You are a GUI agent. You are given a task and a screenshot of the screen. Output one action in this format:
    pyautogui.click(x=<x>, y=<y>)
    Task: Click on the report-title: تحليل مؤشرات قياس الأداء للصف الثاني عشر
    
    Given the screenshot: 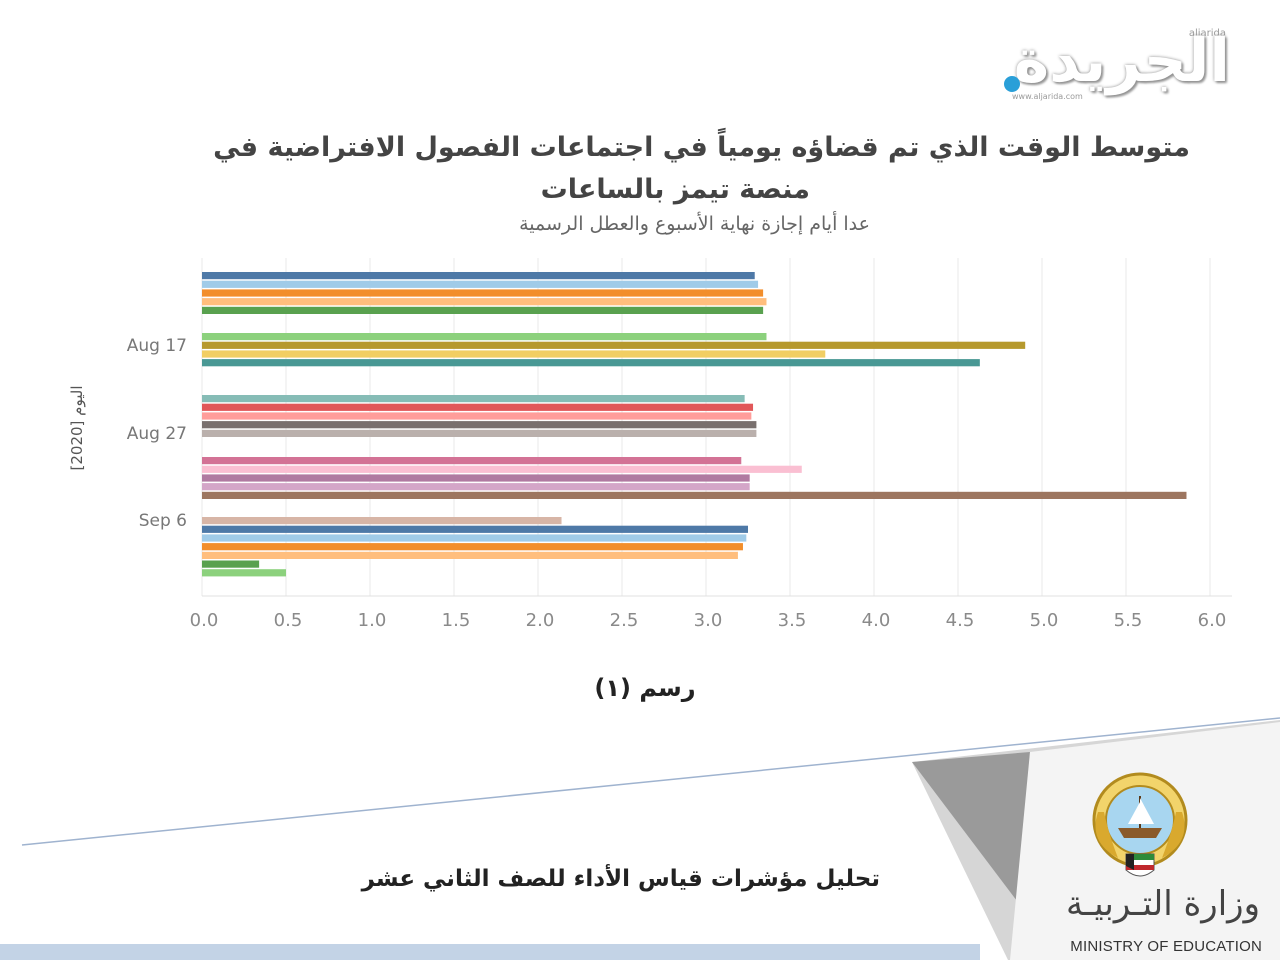 What is the action you would take?
    pyautogui.click(x=620, y=879)
    